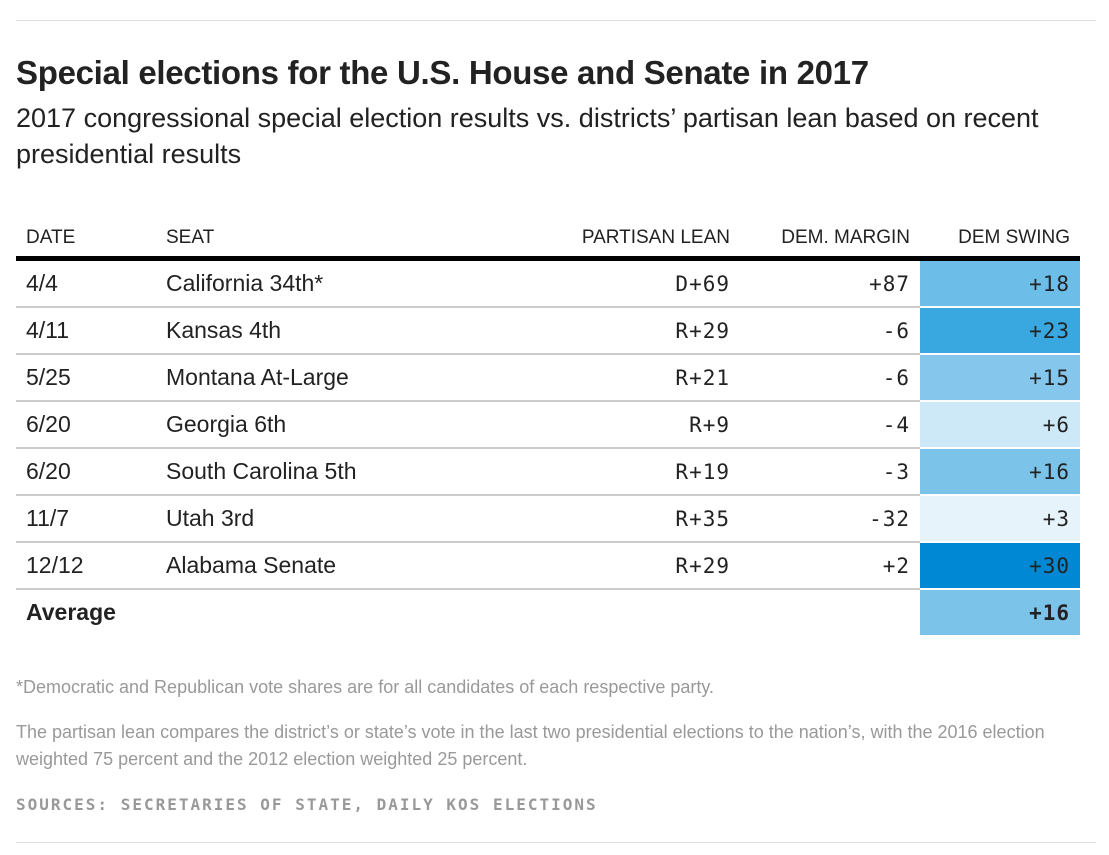  I want to click on table-row: 4/11 Kansas 4th R+29 -6 +23, so click(548, 331).